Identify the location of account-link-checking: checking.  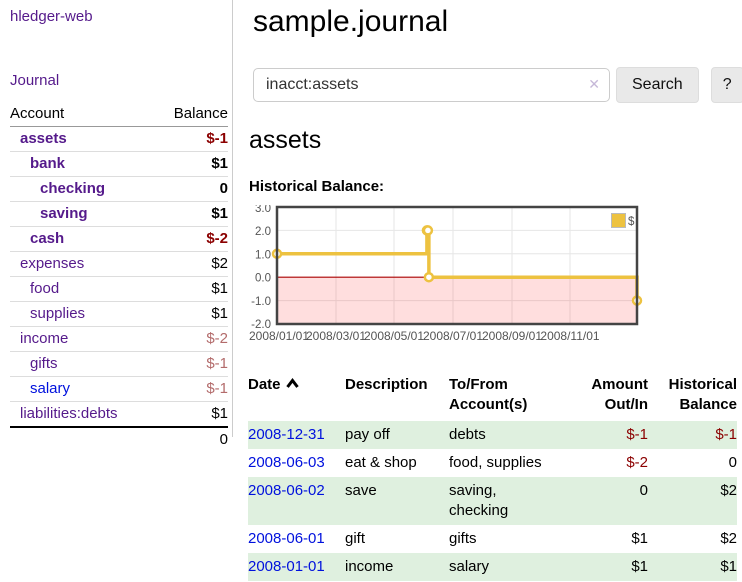
(73, 188).